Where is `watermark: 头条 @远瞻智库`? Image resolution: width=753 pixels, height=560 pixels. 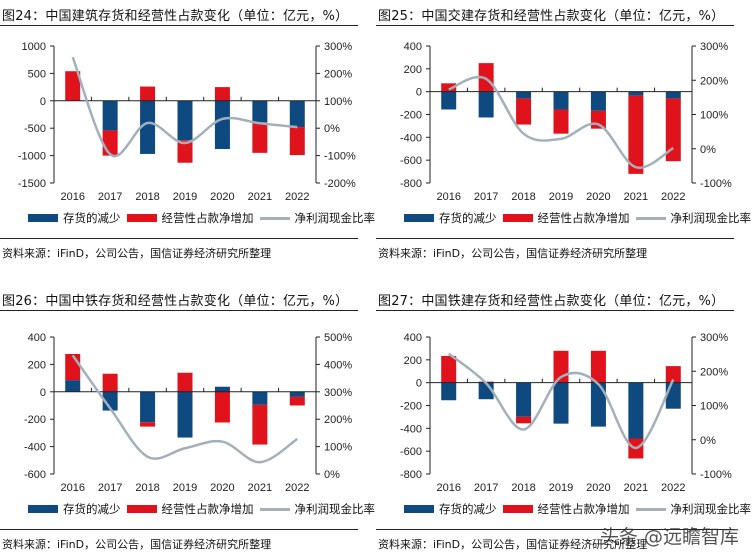 watermark: 头条 @远瞻智库 is located at coordinates (670, 537).